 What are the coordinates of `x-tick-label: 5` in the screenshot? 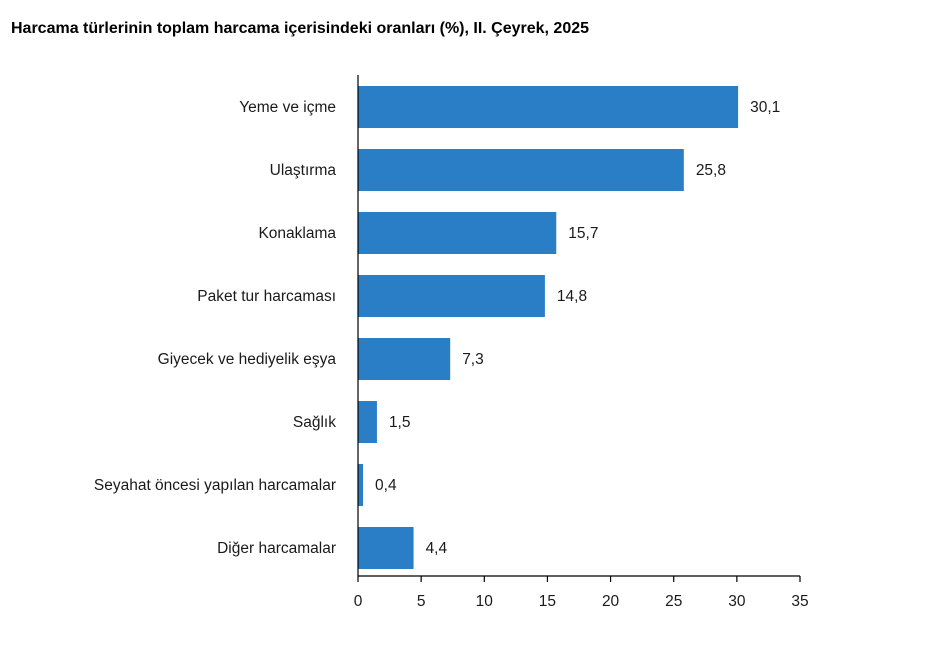 It's located at (421, 601).